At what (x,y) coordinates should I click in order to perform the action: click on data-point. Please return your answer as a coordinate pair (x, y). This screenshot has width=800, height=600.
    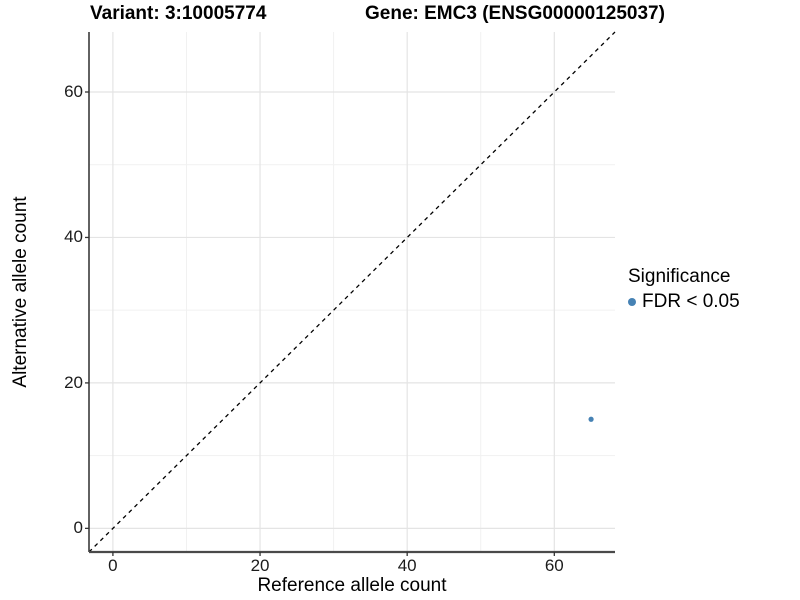
    Looking at the image, I should click on (591, 419).